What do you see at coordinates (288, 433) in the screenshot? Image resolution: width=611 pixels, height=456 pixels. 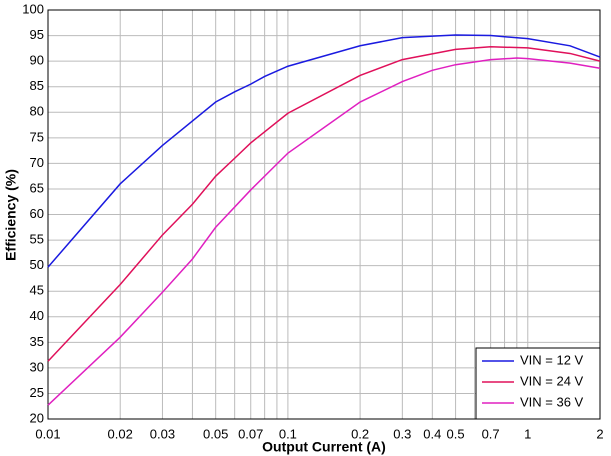 I see `x-tick-label: 0.1` at bounding box center [288, 433].